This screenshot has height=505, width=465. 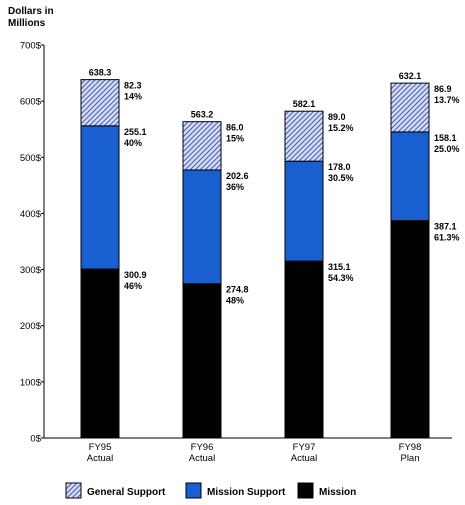 I want to click on bar-total-label: 563.2, so click(x=202, y=115).